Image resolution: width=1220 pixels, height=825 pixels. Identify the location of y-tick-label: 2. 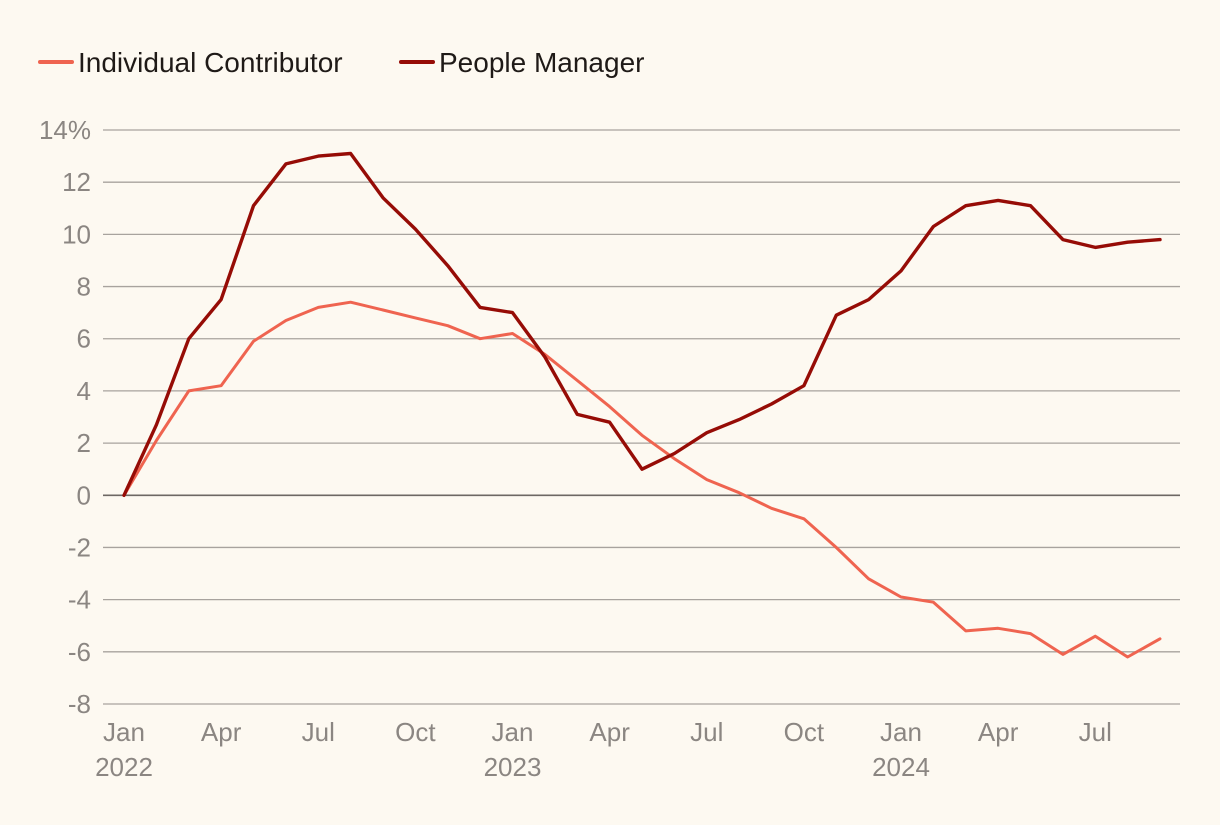
(84, 443).